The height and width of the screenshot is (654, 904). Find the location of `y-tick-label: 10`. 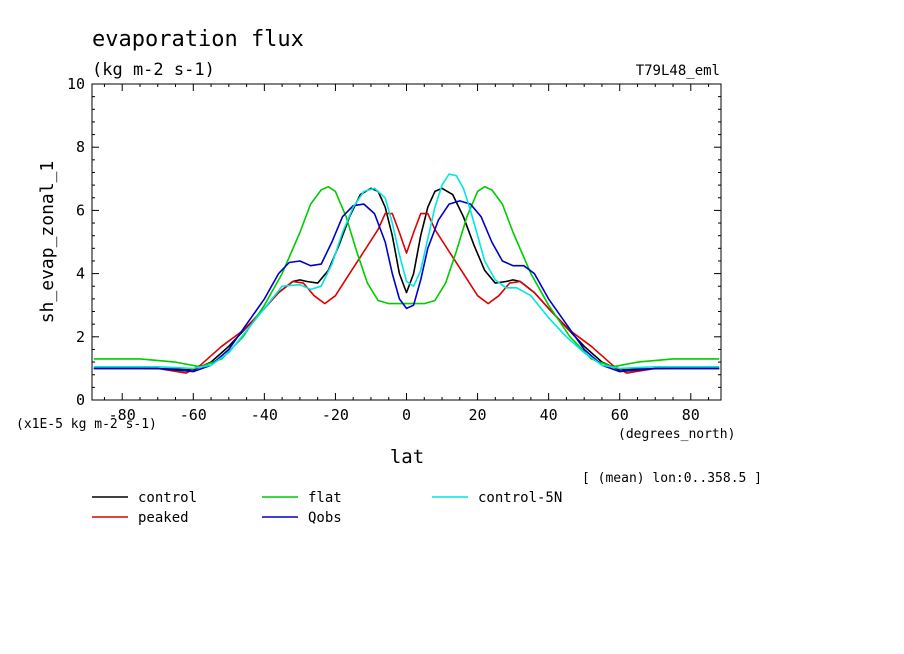

y-tick-label: 10 is located at coordinates (76, 84).